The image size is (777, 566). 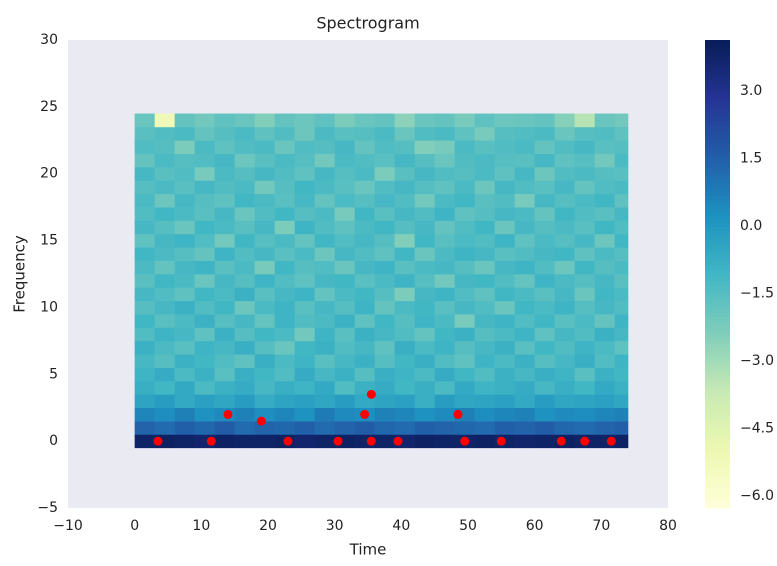 I want to click on scatter-point, so click(x=288, y=441).